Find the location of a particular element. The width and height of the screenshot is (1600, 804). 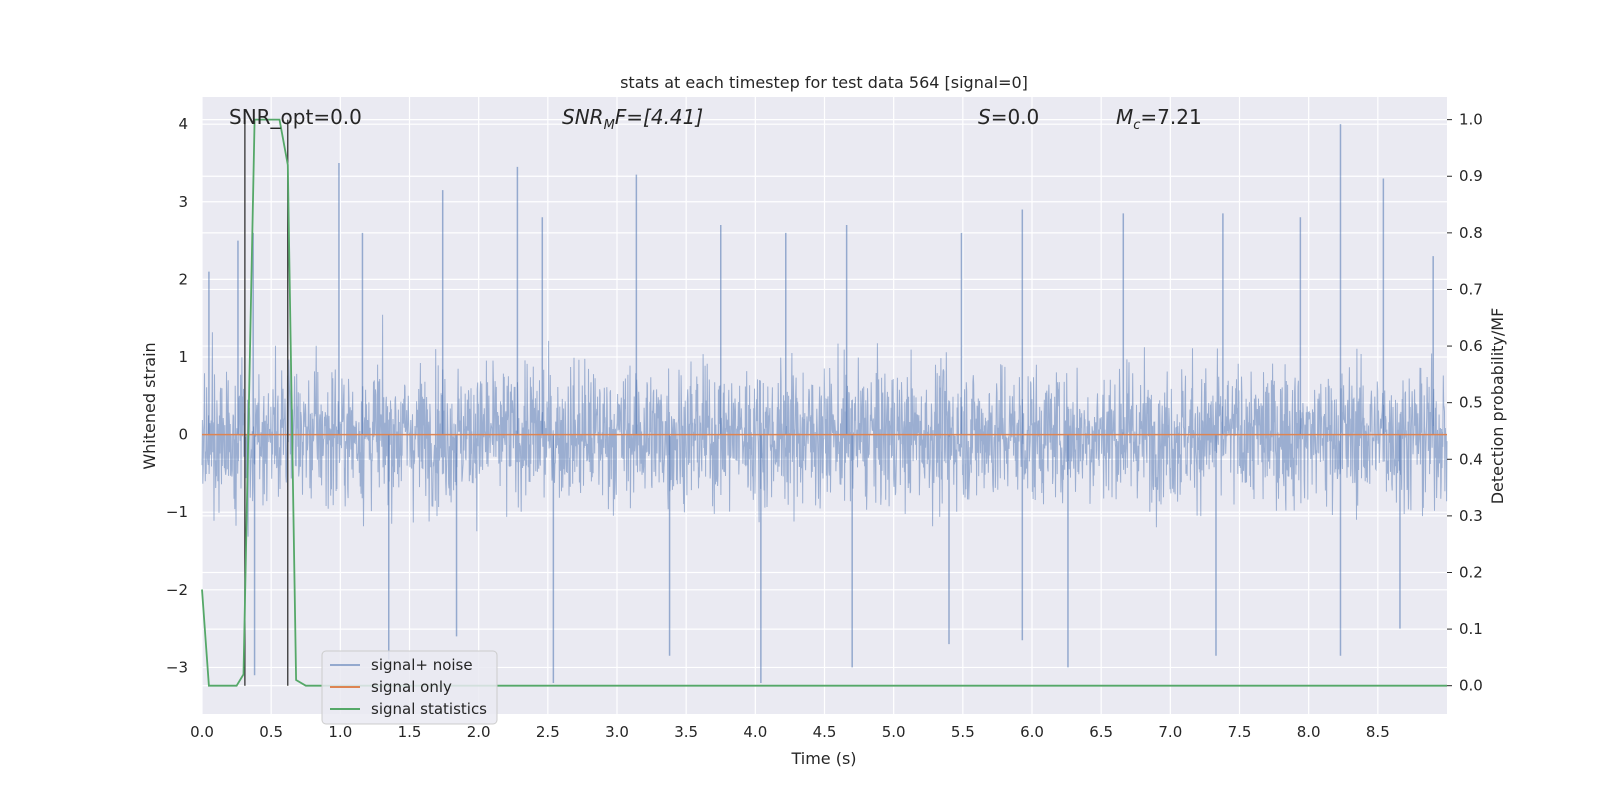

annotation-snr-opt: SNR_opt=0.0 is located at coordinates (295, 117).